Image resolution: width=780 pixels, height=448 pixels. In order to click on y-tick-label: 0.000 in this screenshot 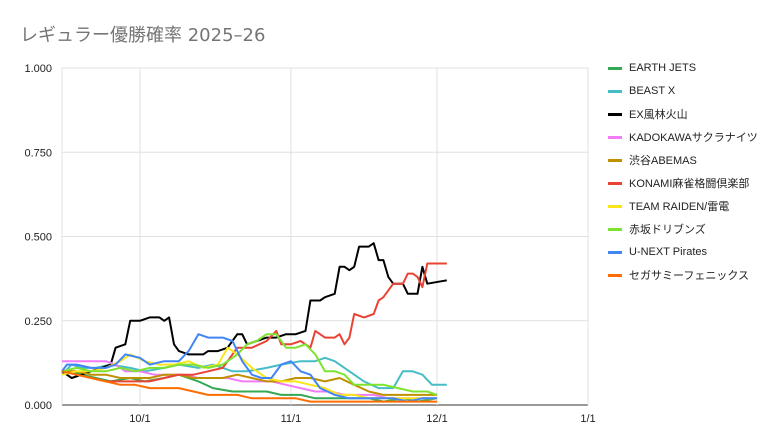, I will do `click(38, 406)`.